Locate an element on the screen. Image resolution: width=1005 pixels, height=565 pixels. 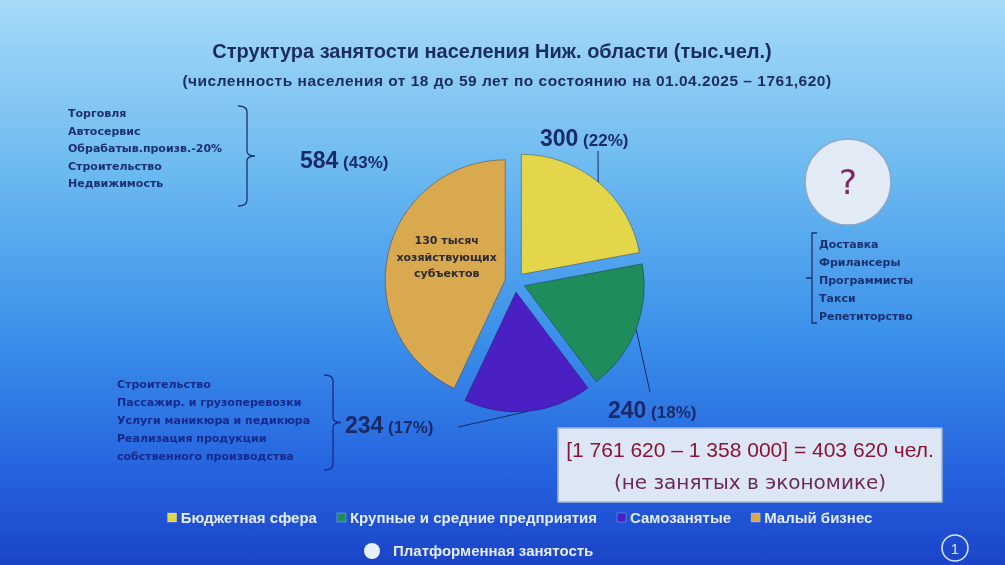
chart-title: Структура занятости населения Ниж. области (тыс.чел.) is located at coordinates (492, 51).